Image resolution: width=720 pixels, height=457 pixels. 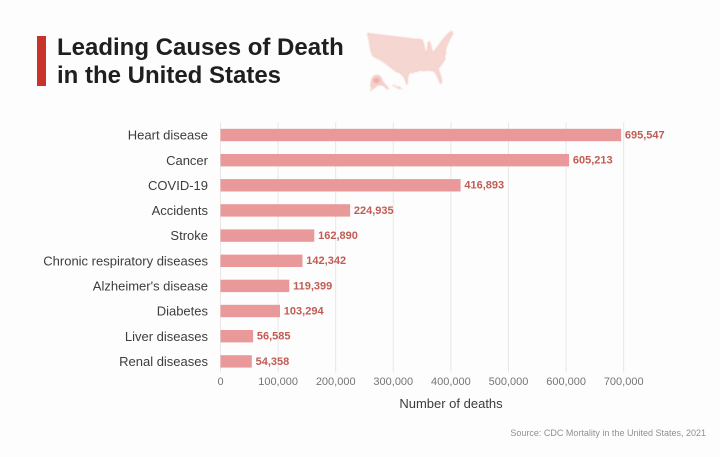 I want to click on svg-text: 224,935, so click(x=374, y=211).